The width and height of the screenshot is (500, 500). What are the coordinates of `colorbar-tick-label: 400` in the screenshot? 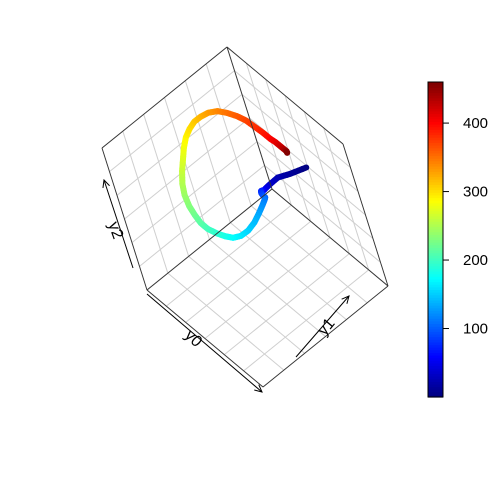 It's located at (475, 123).